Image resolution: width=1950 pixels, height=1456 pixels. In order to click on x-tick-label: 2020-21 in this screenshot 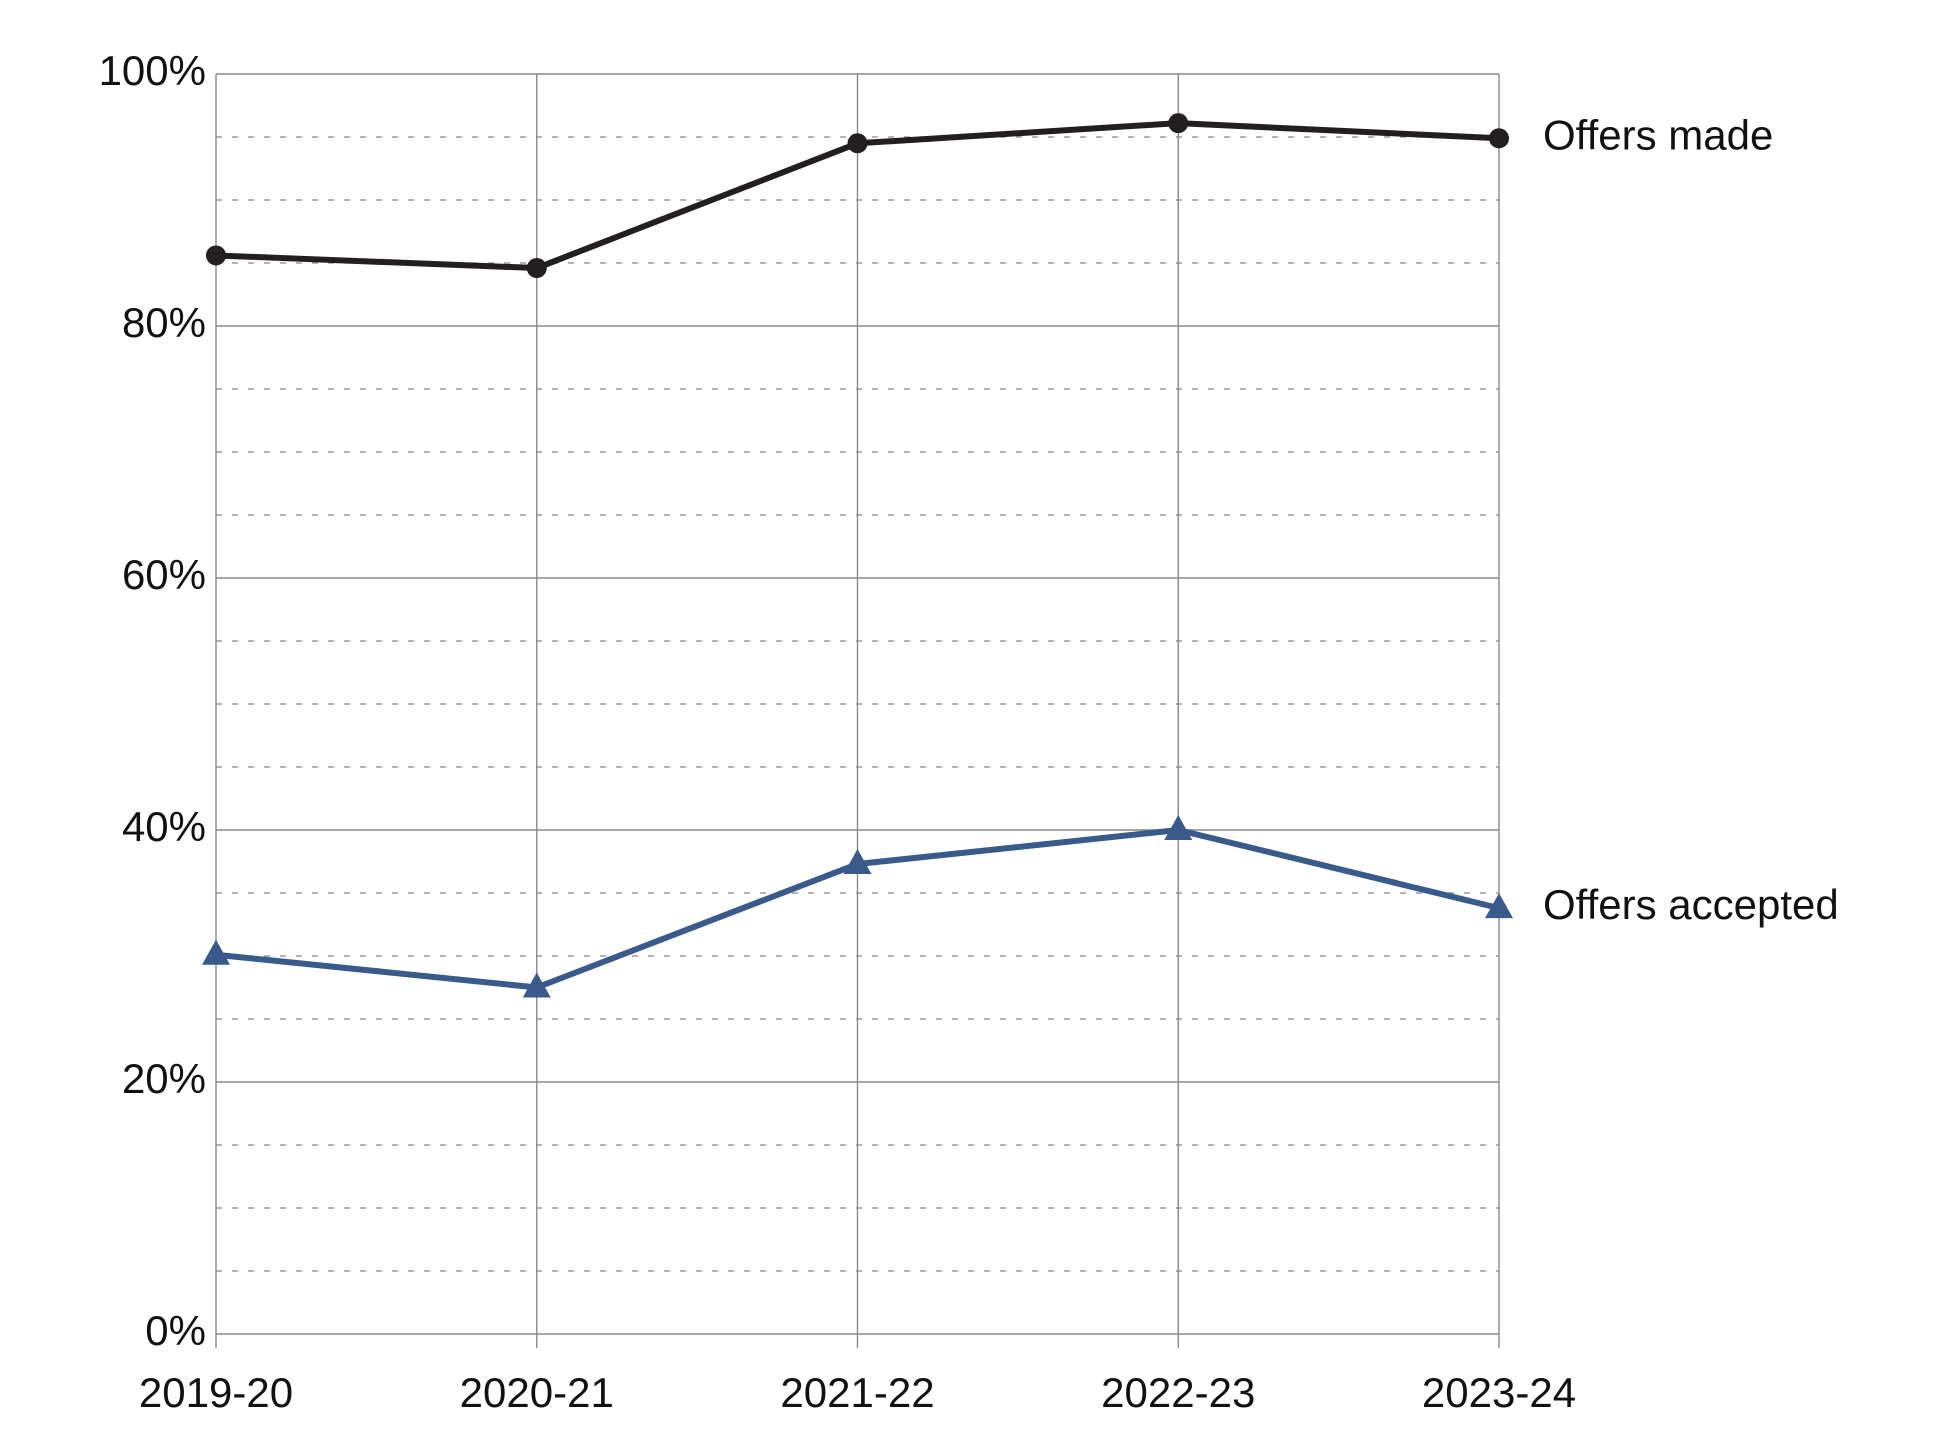, I will do `click(537, 1392)`.